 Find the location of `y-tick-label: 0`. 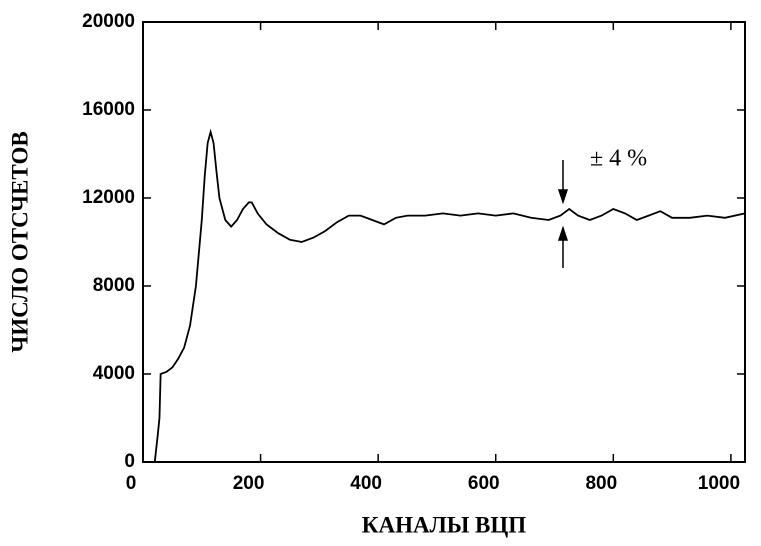

y-tick-label: 0 is located at coordinates (129, 461).